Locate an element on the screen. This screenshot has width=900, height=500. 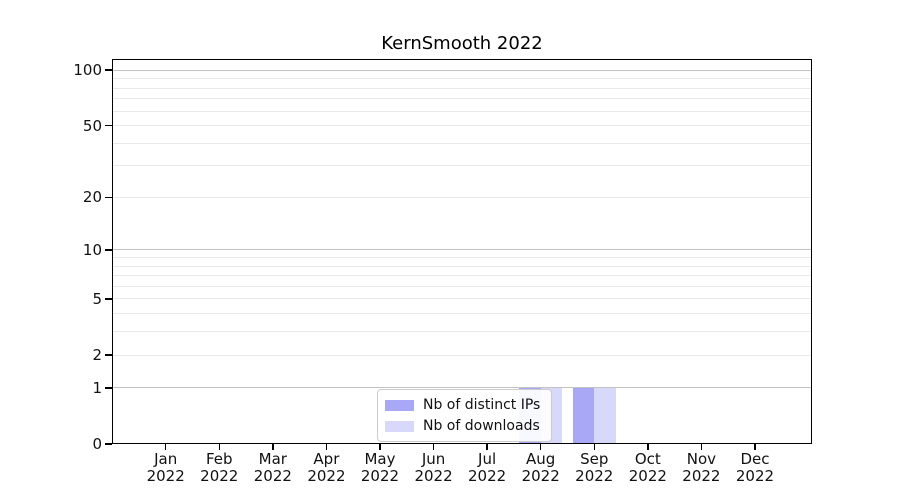
x-tick-label-nov: Nov 2022 is located at coordinates (701, 468).